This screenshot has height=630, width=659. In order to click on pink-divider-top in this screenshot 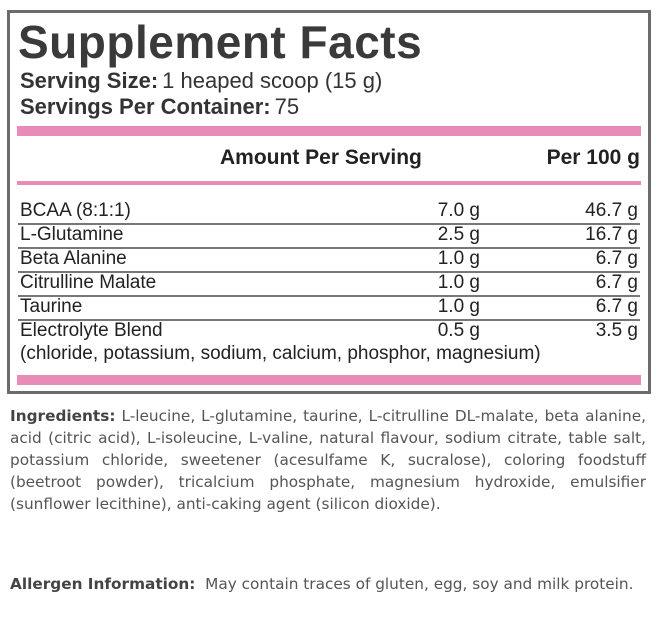, I will do `click(329, 131)`.